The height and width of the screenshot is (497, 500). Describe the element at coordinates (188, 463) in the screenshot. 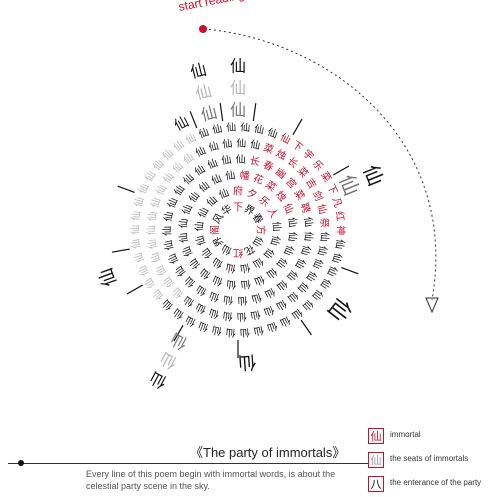

I see `divider-line` at that location.